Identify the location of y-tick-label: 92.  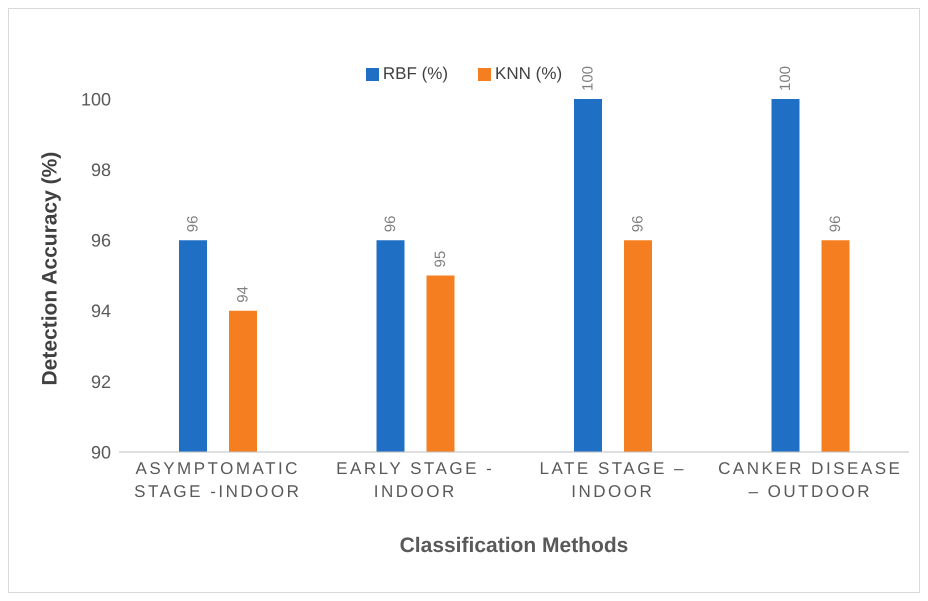
(100, 382).